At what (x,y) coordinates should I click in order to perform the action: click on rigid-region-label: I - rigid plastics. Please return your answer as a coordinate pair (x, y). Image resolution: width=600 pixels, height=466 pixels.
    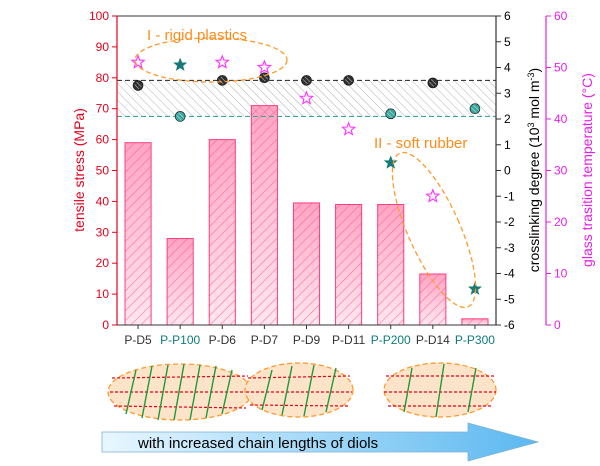
    Looking at the image, I should click on (197, 35).